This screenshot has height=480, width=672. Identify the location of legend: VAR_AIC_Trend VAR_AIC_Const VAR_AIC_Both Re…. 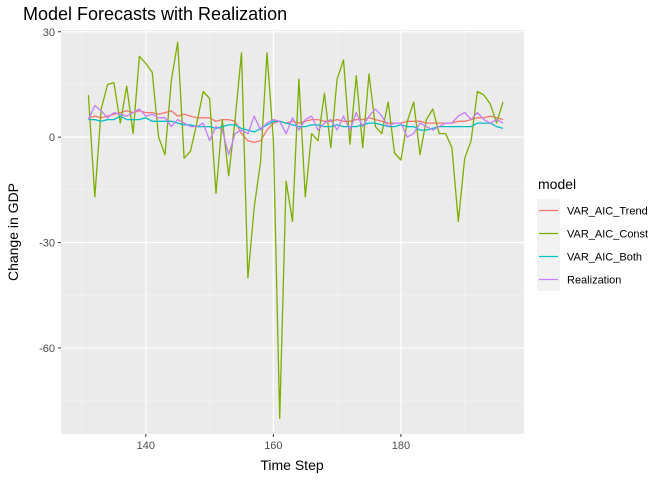
(592, 245).